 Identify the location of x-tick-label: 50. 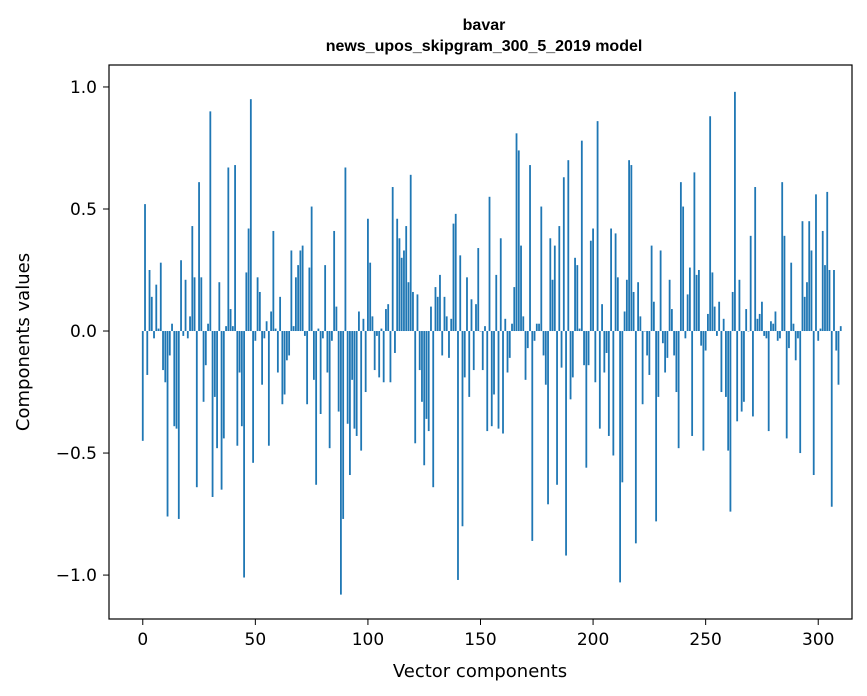
(256, 640).